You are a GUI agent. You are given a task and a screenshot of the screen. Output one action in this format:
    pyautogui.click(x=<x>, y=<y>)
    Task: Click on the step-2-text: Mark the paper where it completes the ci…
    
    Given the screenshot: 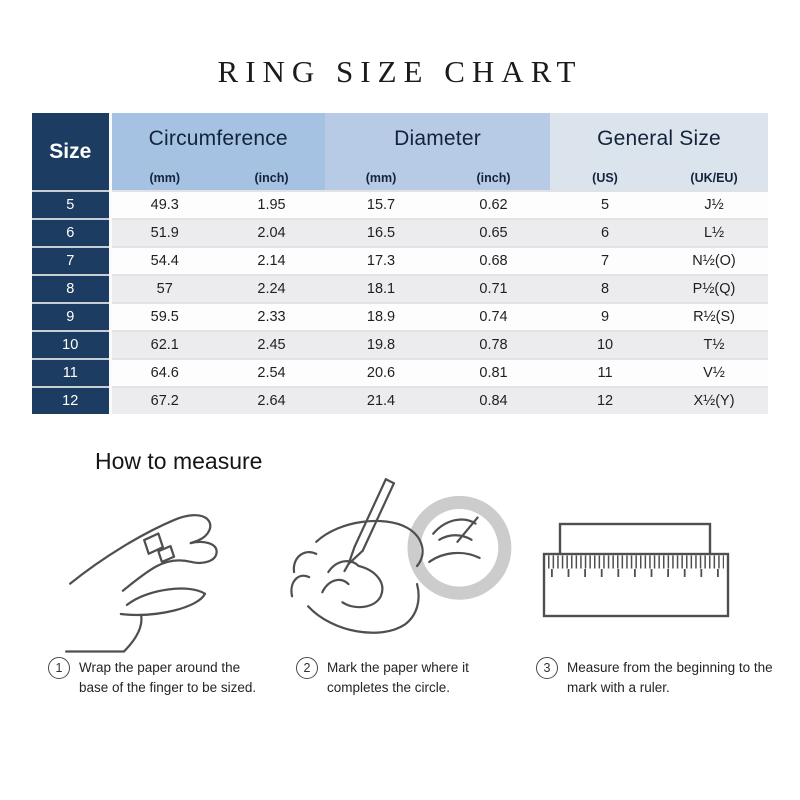 What is the action you would take?
    pyautogui.click(x=398, y=677)
    